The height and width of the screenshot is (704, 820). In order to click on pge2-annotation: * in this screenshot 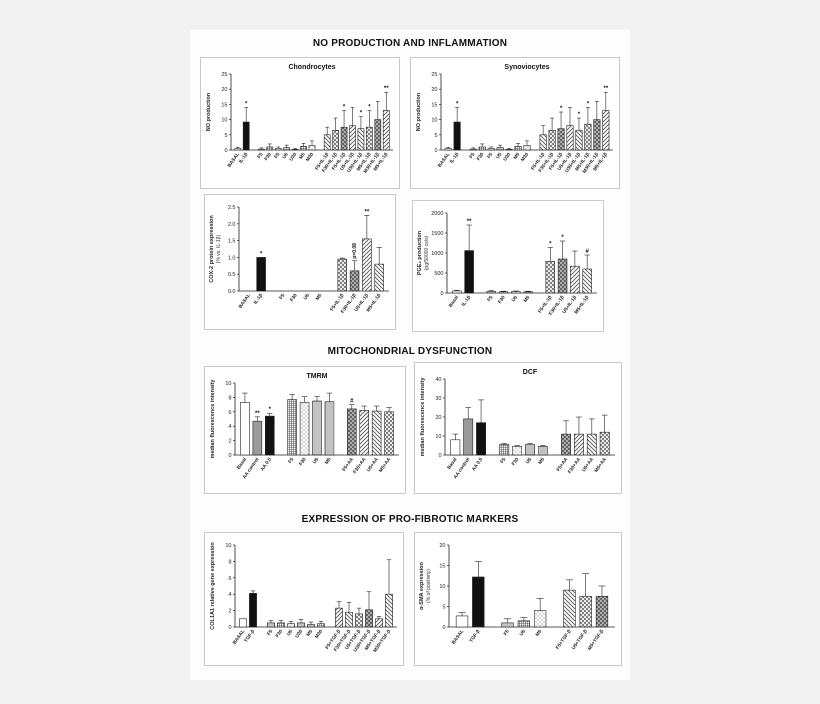, I will do `click(550, 244)`.